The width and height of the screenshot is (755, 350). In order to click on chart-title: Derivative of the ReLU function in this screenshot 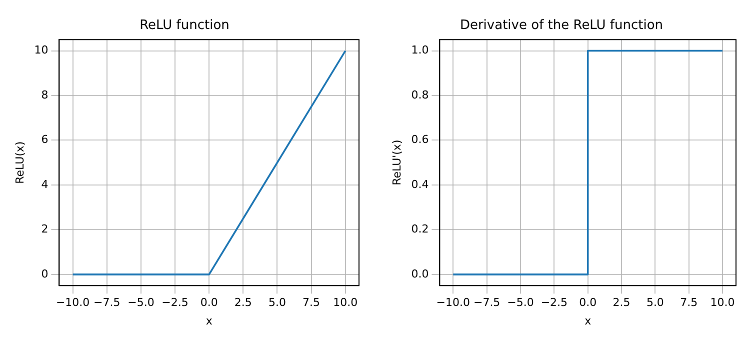, I will do `click(562, 26)`.